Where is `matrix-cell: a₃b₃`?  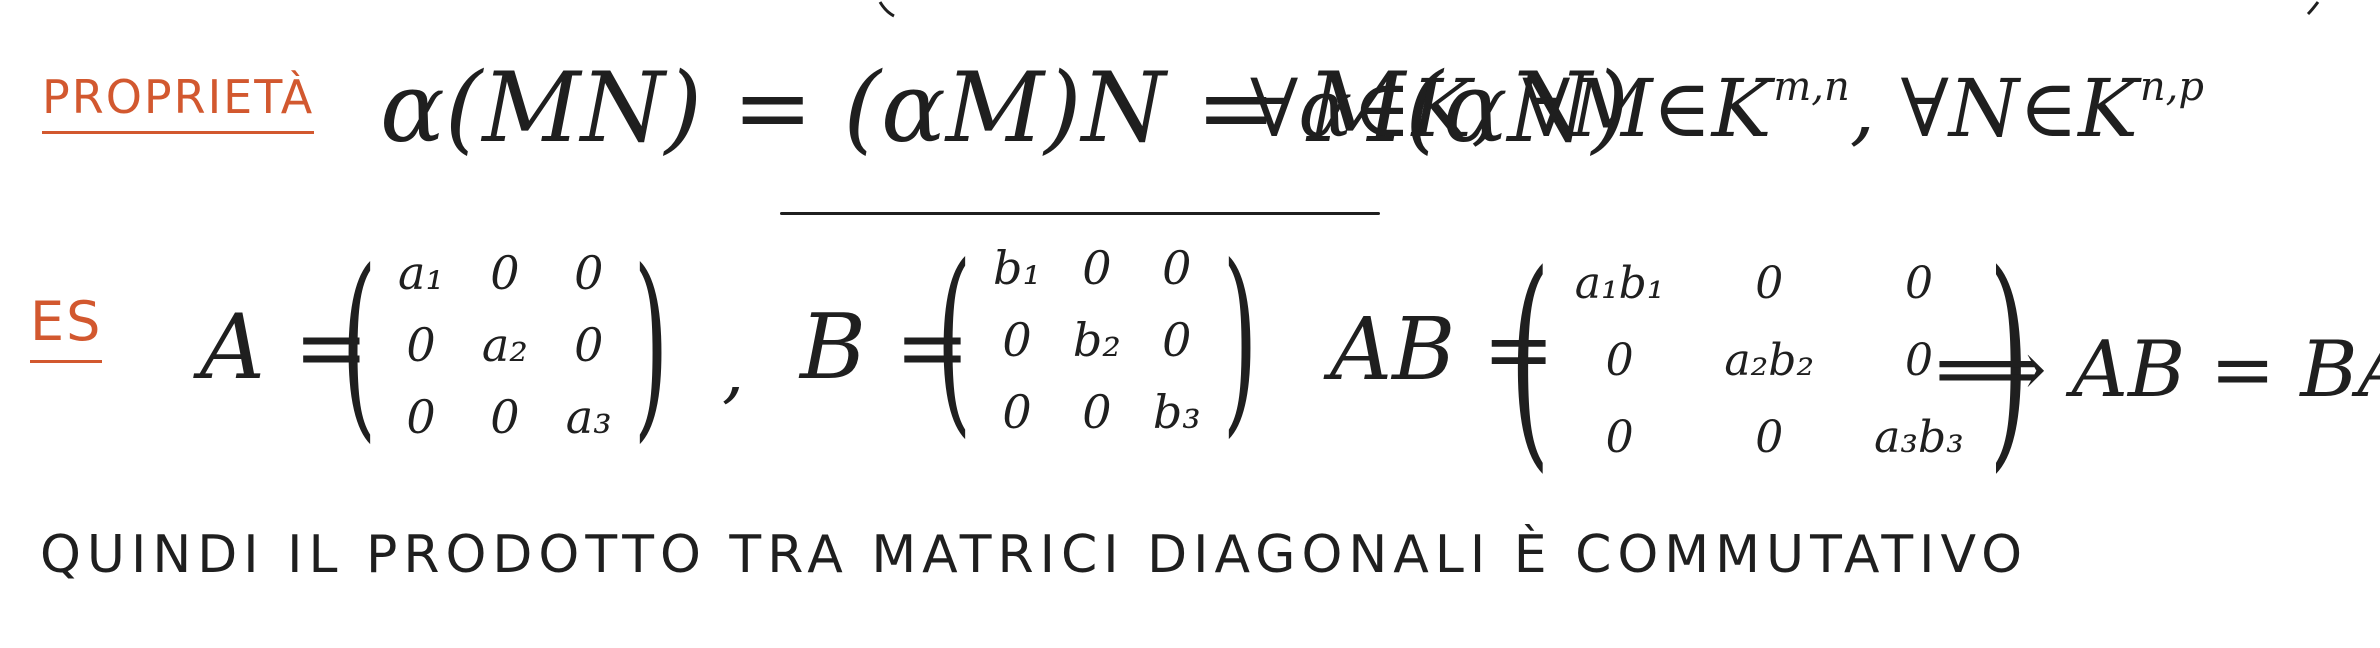
matrix-cell: a₃b₃ is located at coordinates (1919, 437).